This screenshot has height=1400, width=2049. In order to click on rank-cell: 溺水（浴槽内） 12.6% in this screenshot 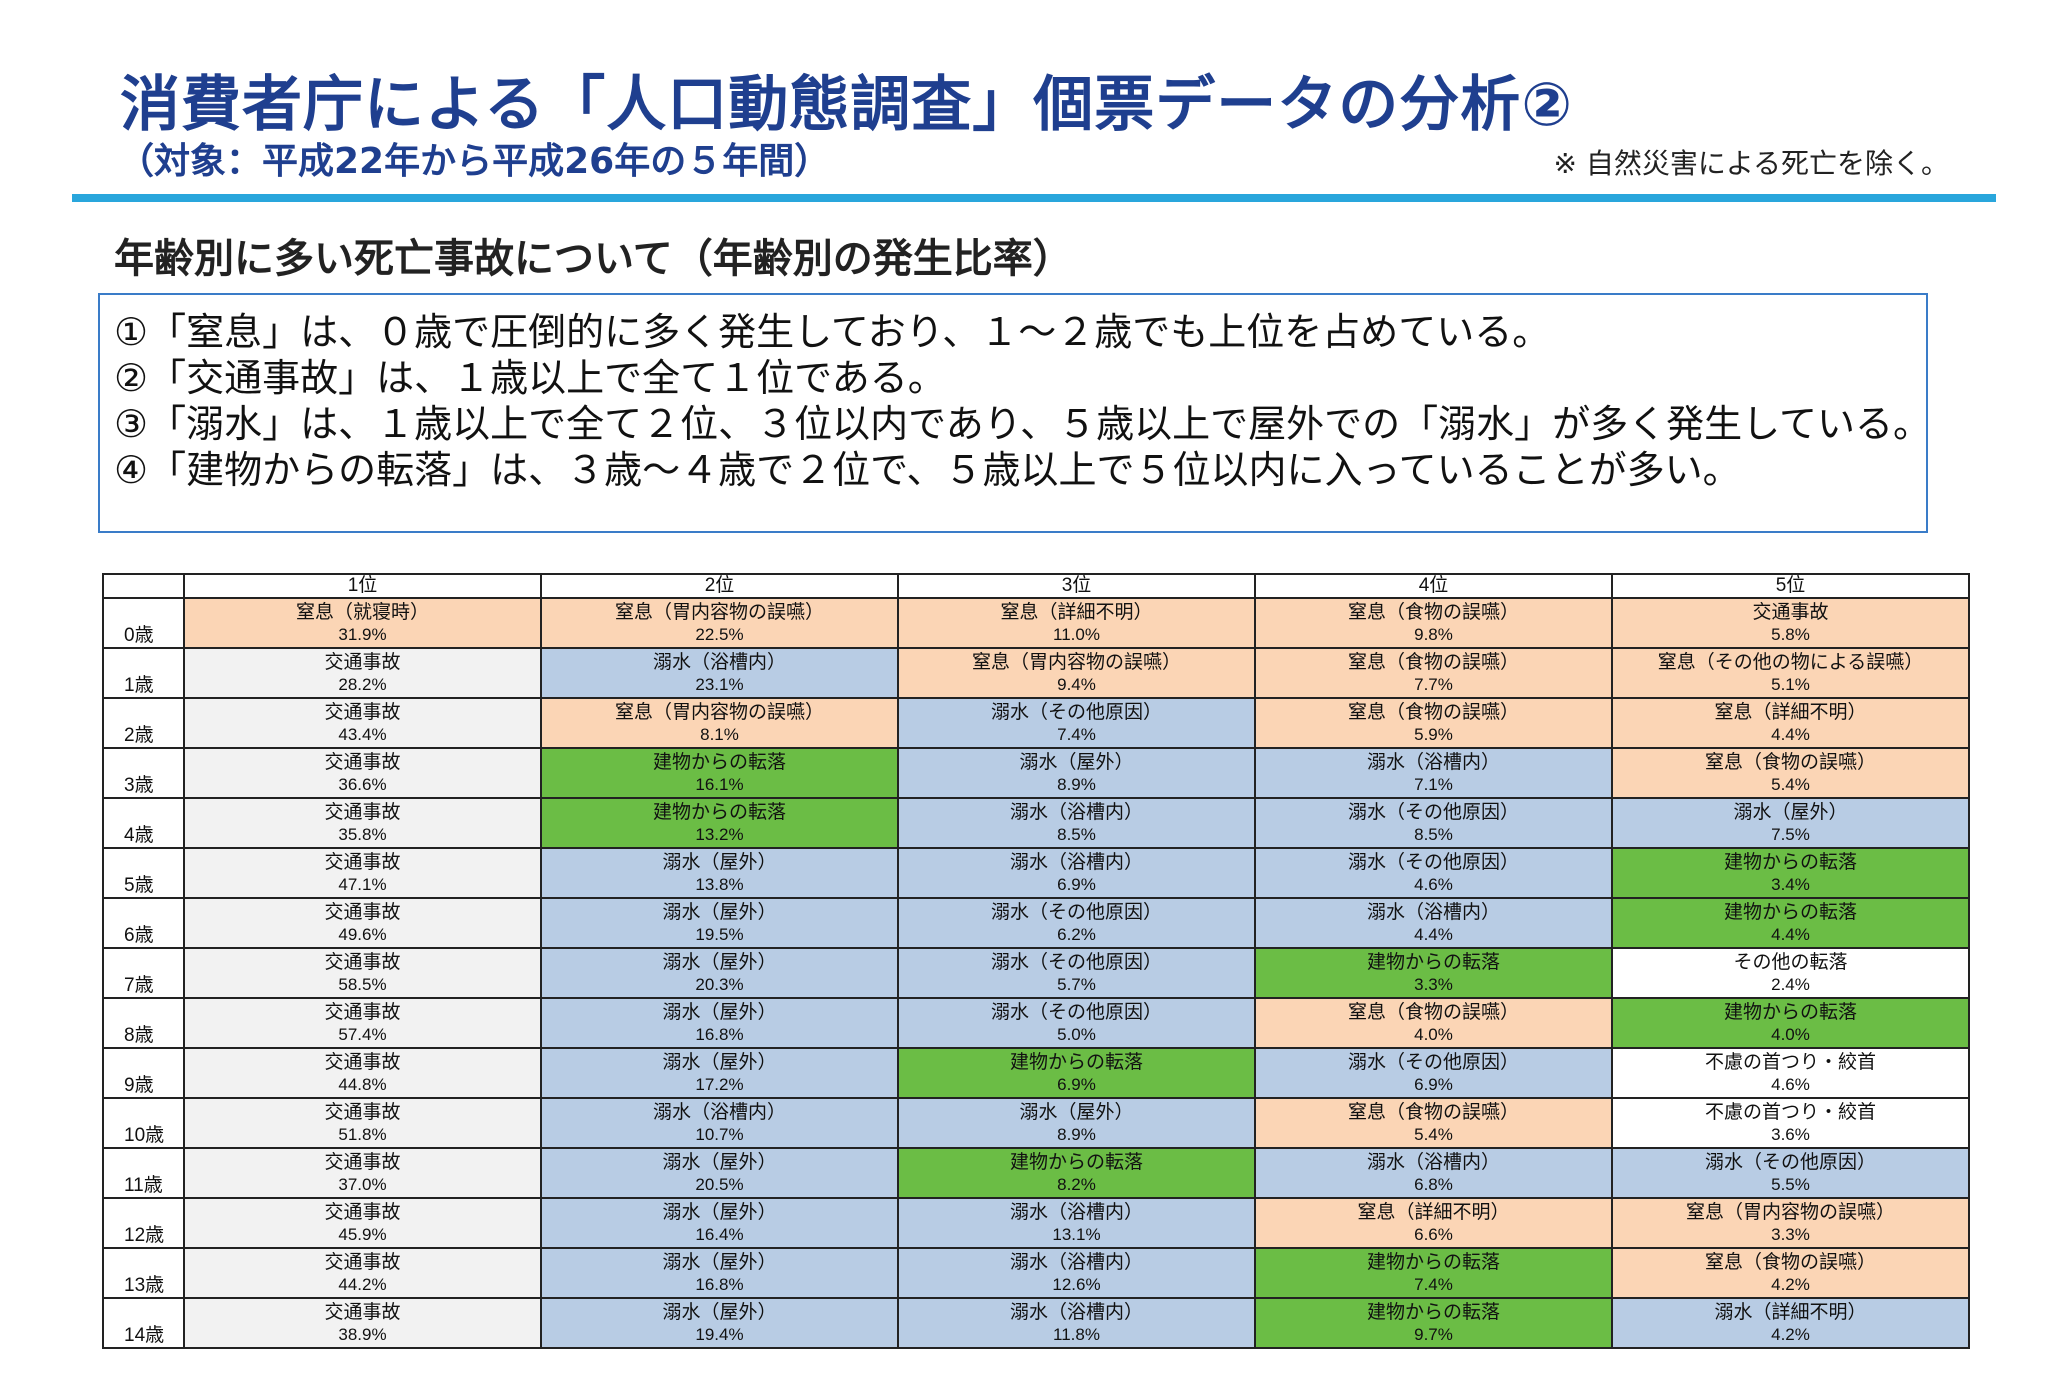, I will do `click(1076, 1273)`.